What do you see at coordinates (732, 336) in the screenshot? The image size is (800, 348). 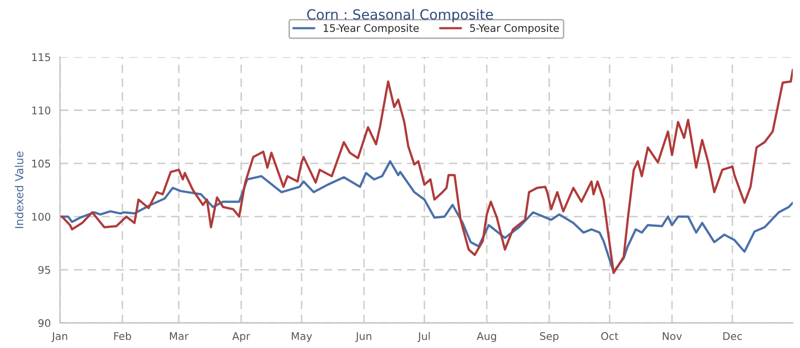 I see `x-tick-label: Dec` at bounding box center [732, 336].